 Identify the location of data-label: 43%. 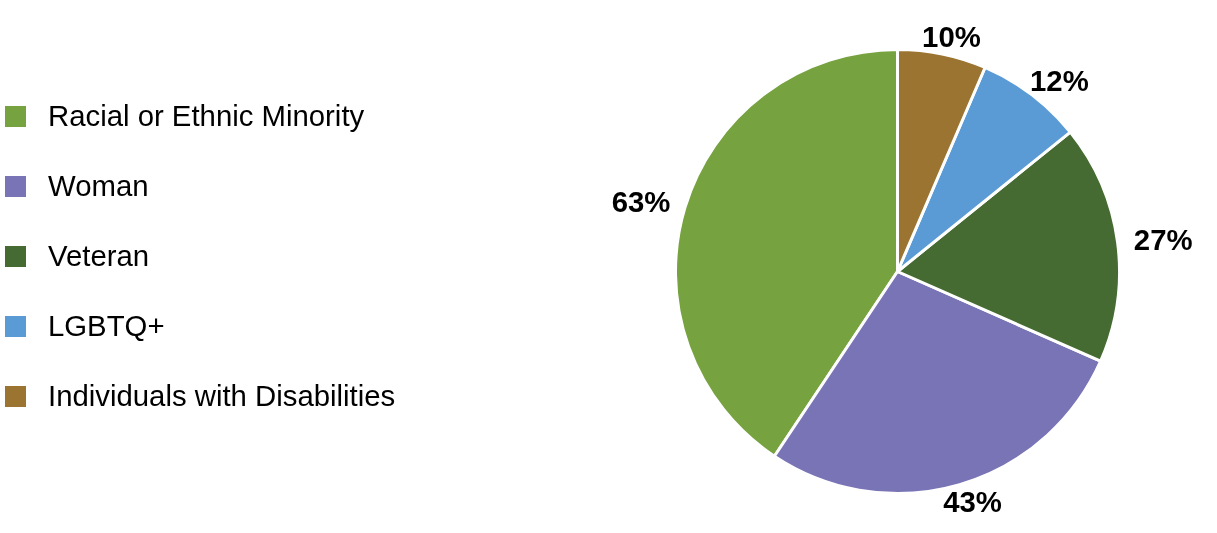
(972, 502).